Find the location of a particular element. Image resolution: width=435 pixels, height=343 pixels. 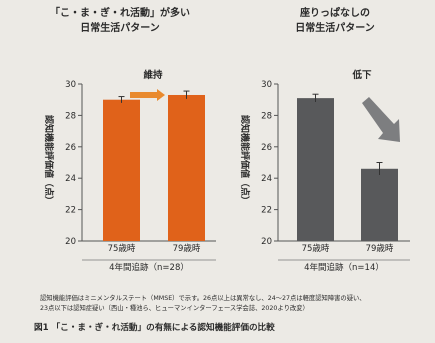

left-title-line2: 日常生活パターン is located at coordinates (120, 27).